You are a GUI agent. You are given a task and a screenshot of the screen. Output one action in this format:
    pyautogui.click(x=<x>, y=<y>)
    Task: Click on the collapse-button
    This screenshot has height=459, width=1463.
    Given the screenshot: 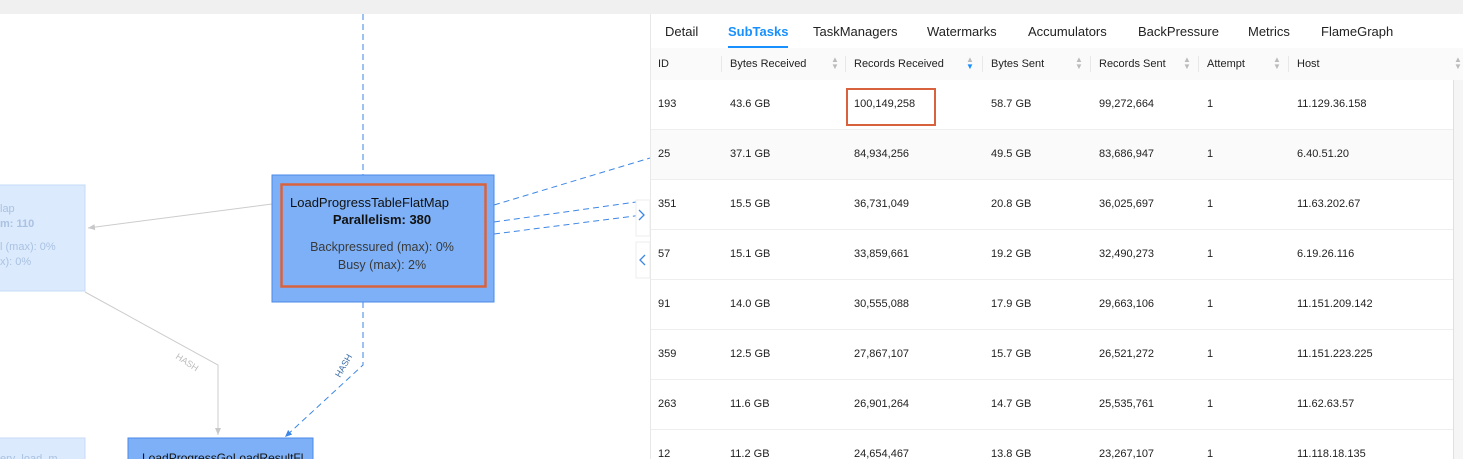 What is the action you would take?
    pyautogui.click(x=642, y=260)
    